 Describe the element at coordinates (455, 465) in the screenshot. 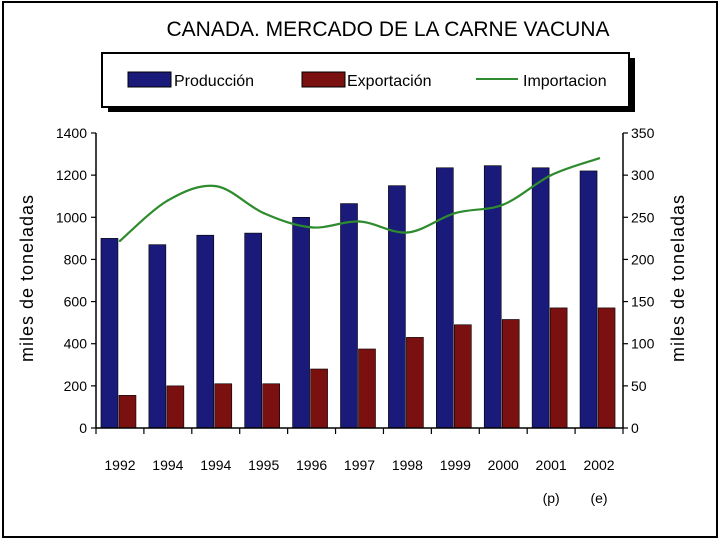

I see `x-tick-label-7: 1999` at that location.